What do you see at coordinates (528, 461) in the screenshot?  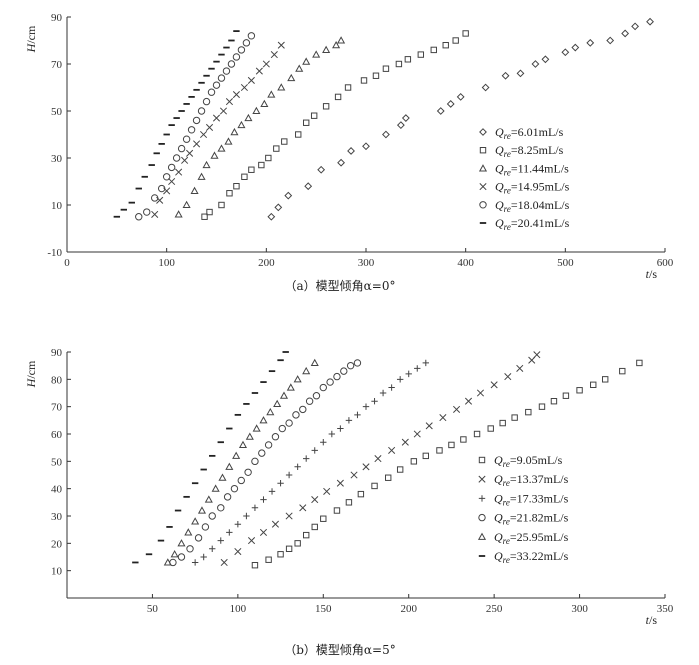 I see `legend-label: Qre=9.05mL/s` at bounding box center [528, 461].